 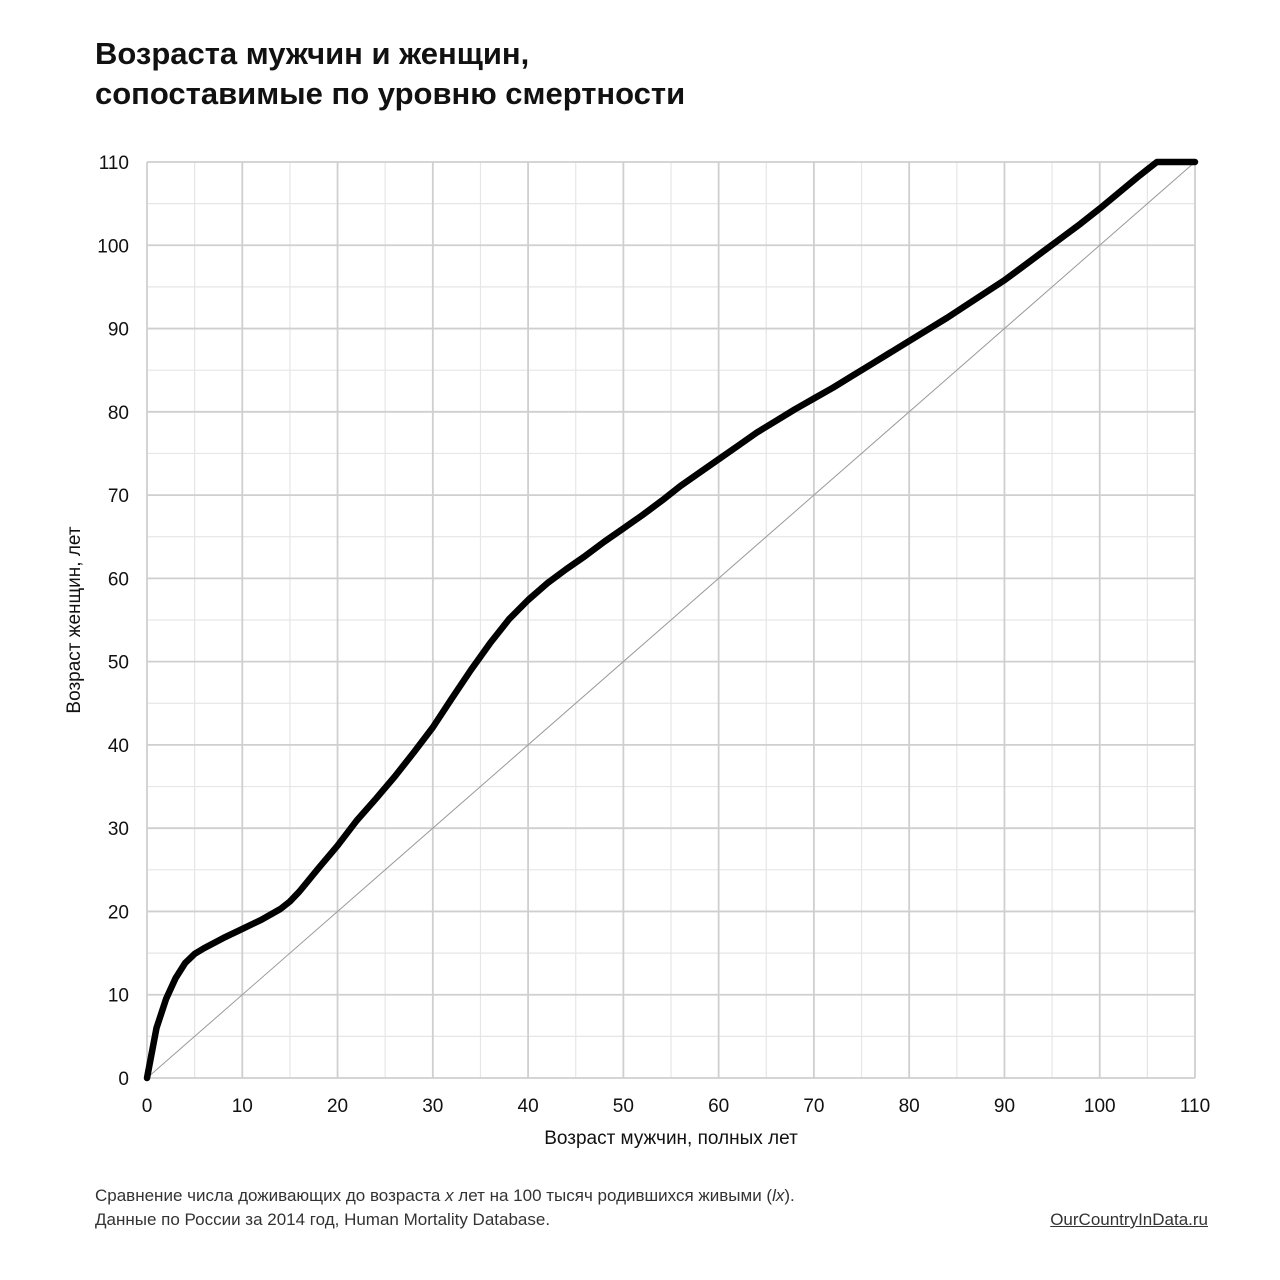 I want to click on x-tick-label: 110, so click(x=1195, y=1106).